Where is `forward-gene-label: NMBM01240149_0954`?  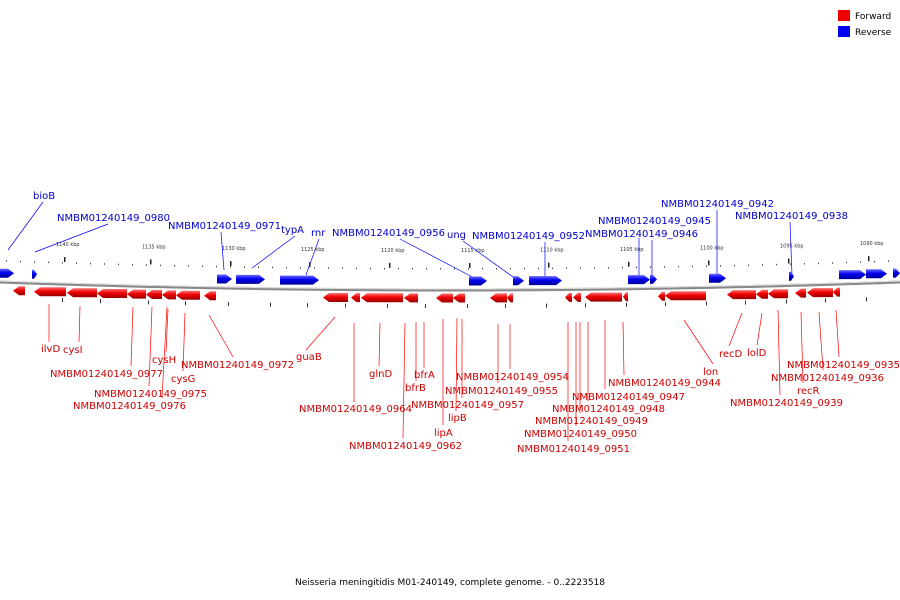 forward-gene-label: NMBM01240149_0954 is located at coordinates (512, 377).